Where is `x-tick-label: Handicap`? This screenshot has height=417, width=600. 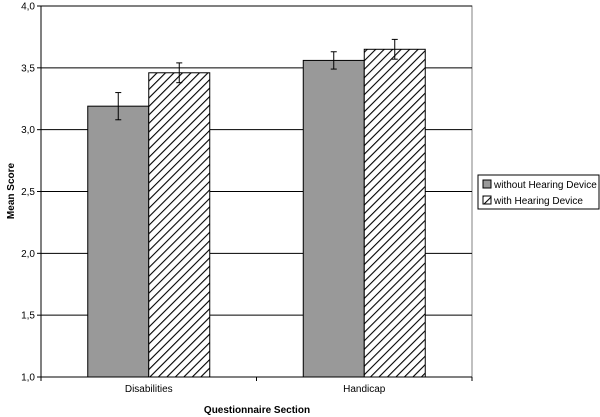
x-tick-label: Handicap is located at coordinates (364, 389).